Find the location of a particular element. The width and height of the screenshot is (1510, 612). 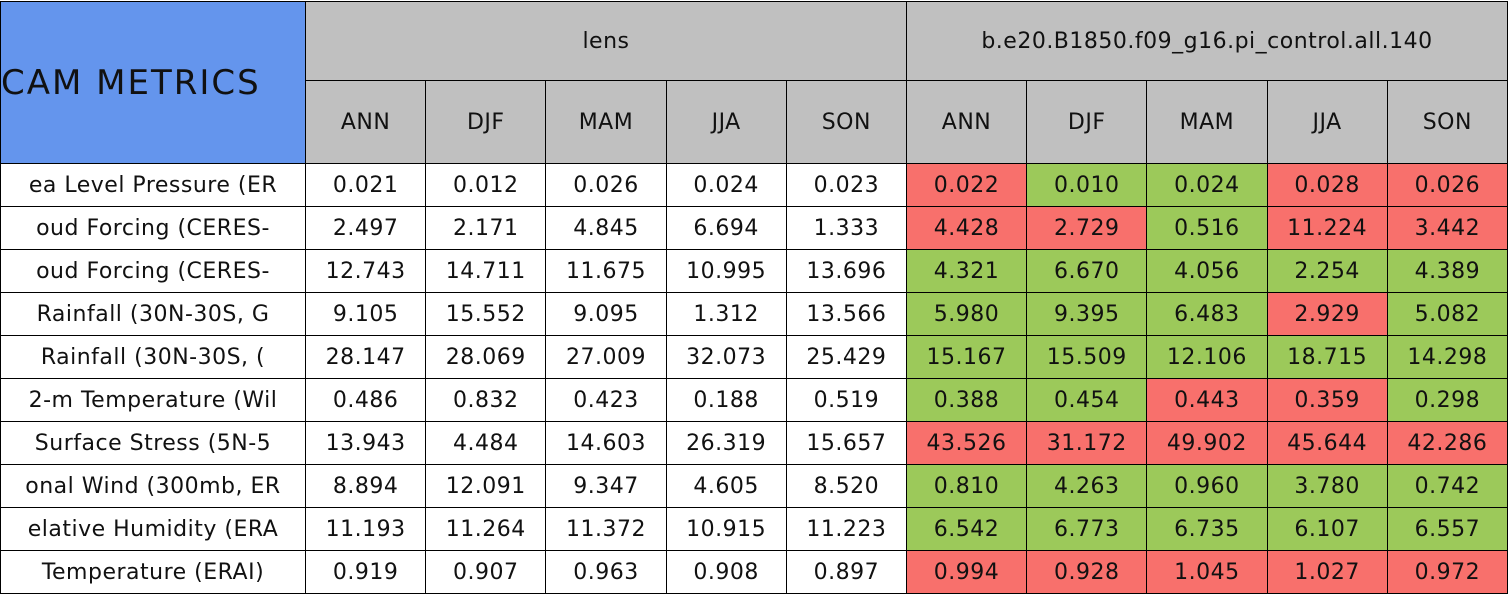

lens-cell: 0.963 is located at coordinates (606, 572).